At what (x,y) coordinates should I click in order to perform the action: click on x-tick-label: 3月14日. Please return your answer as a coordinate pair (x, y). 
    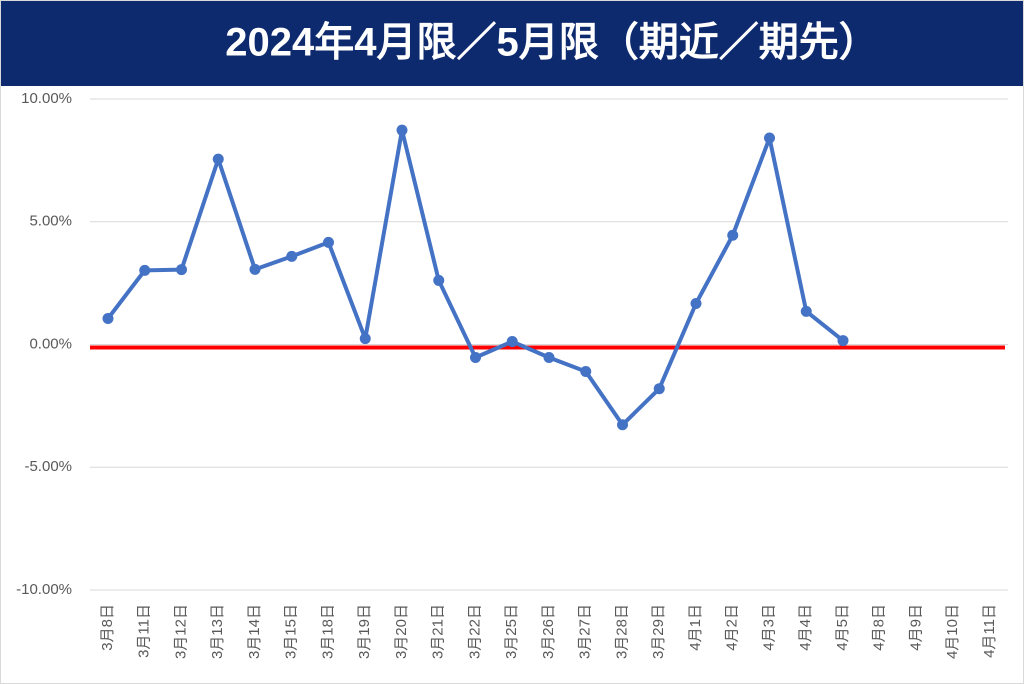
    Looking at the image, I should click on (254, 631).